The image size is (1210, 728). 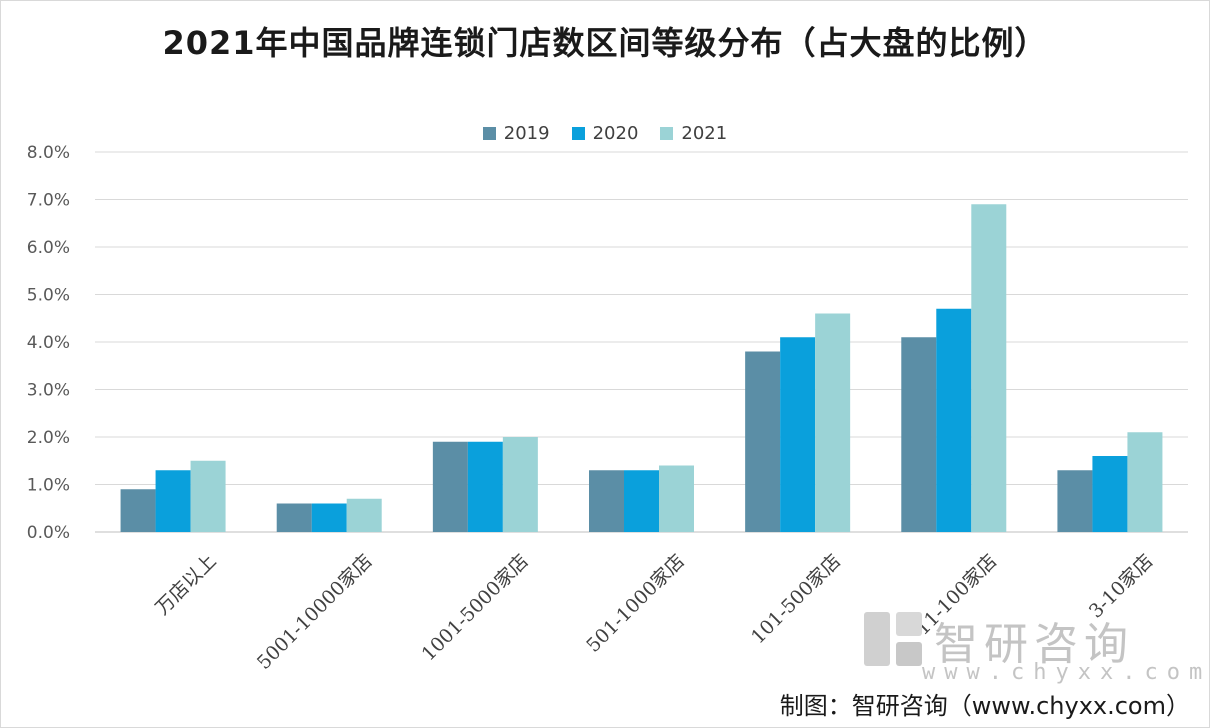 What do you see at coordinates (48, 153) in the screenshot?
I see `y-tick-label: 8.0%` at bounding box center [48, 153].